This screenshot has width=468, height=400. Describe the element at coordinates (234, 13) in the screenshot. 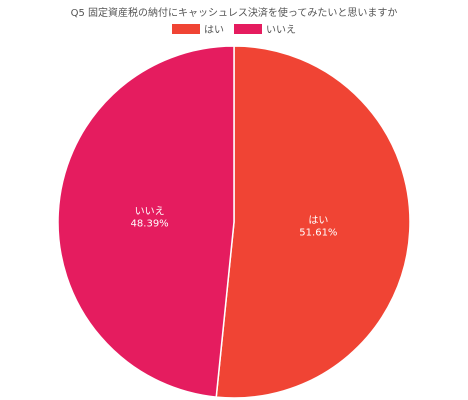

I see `chart-title: Q5 固定資産税の納付にキャッシュレス決済を使ってみたいと思いますか` at that location.